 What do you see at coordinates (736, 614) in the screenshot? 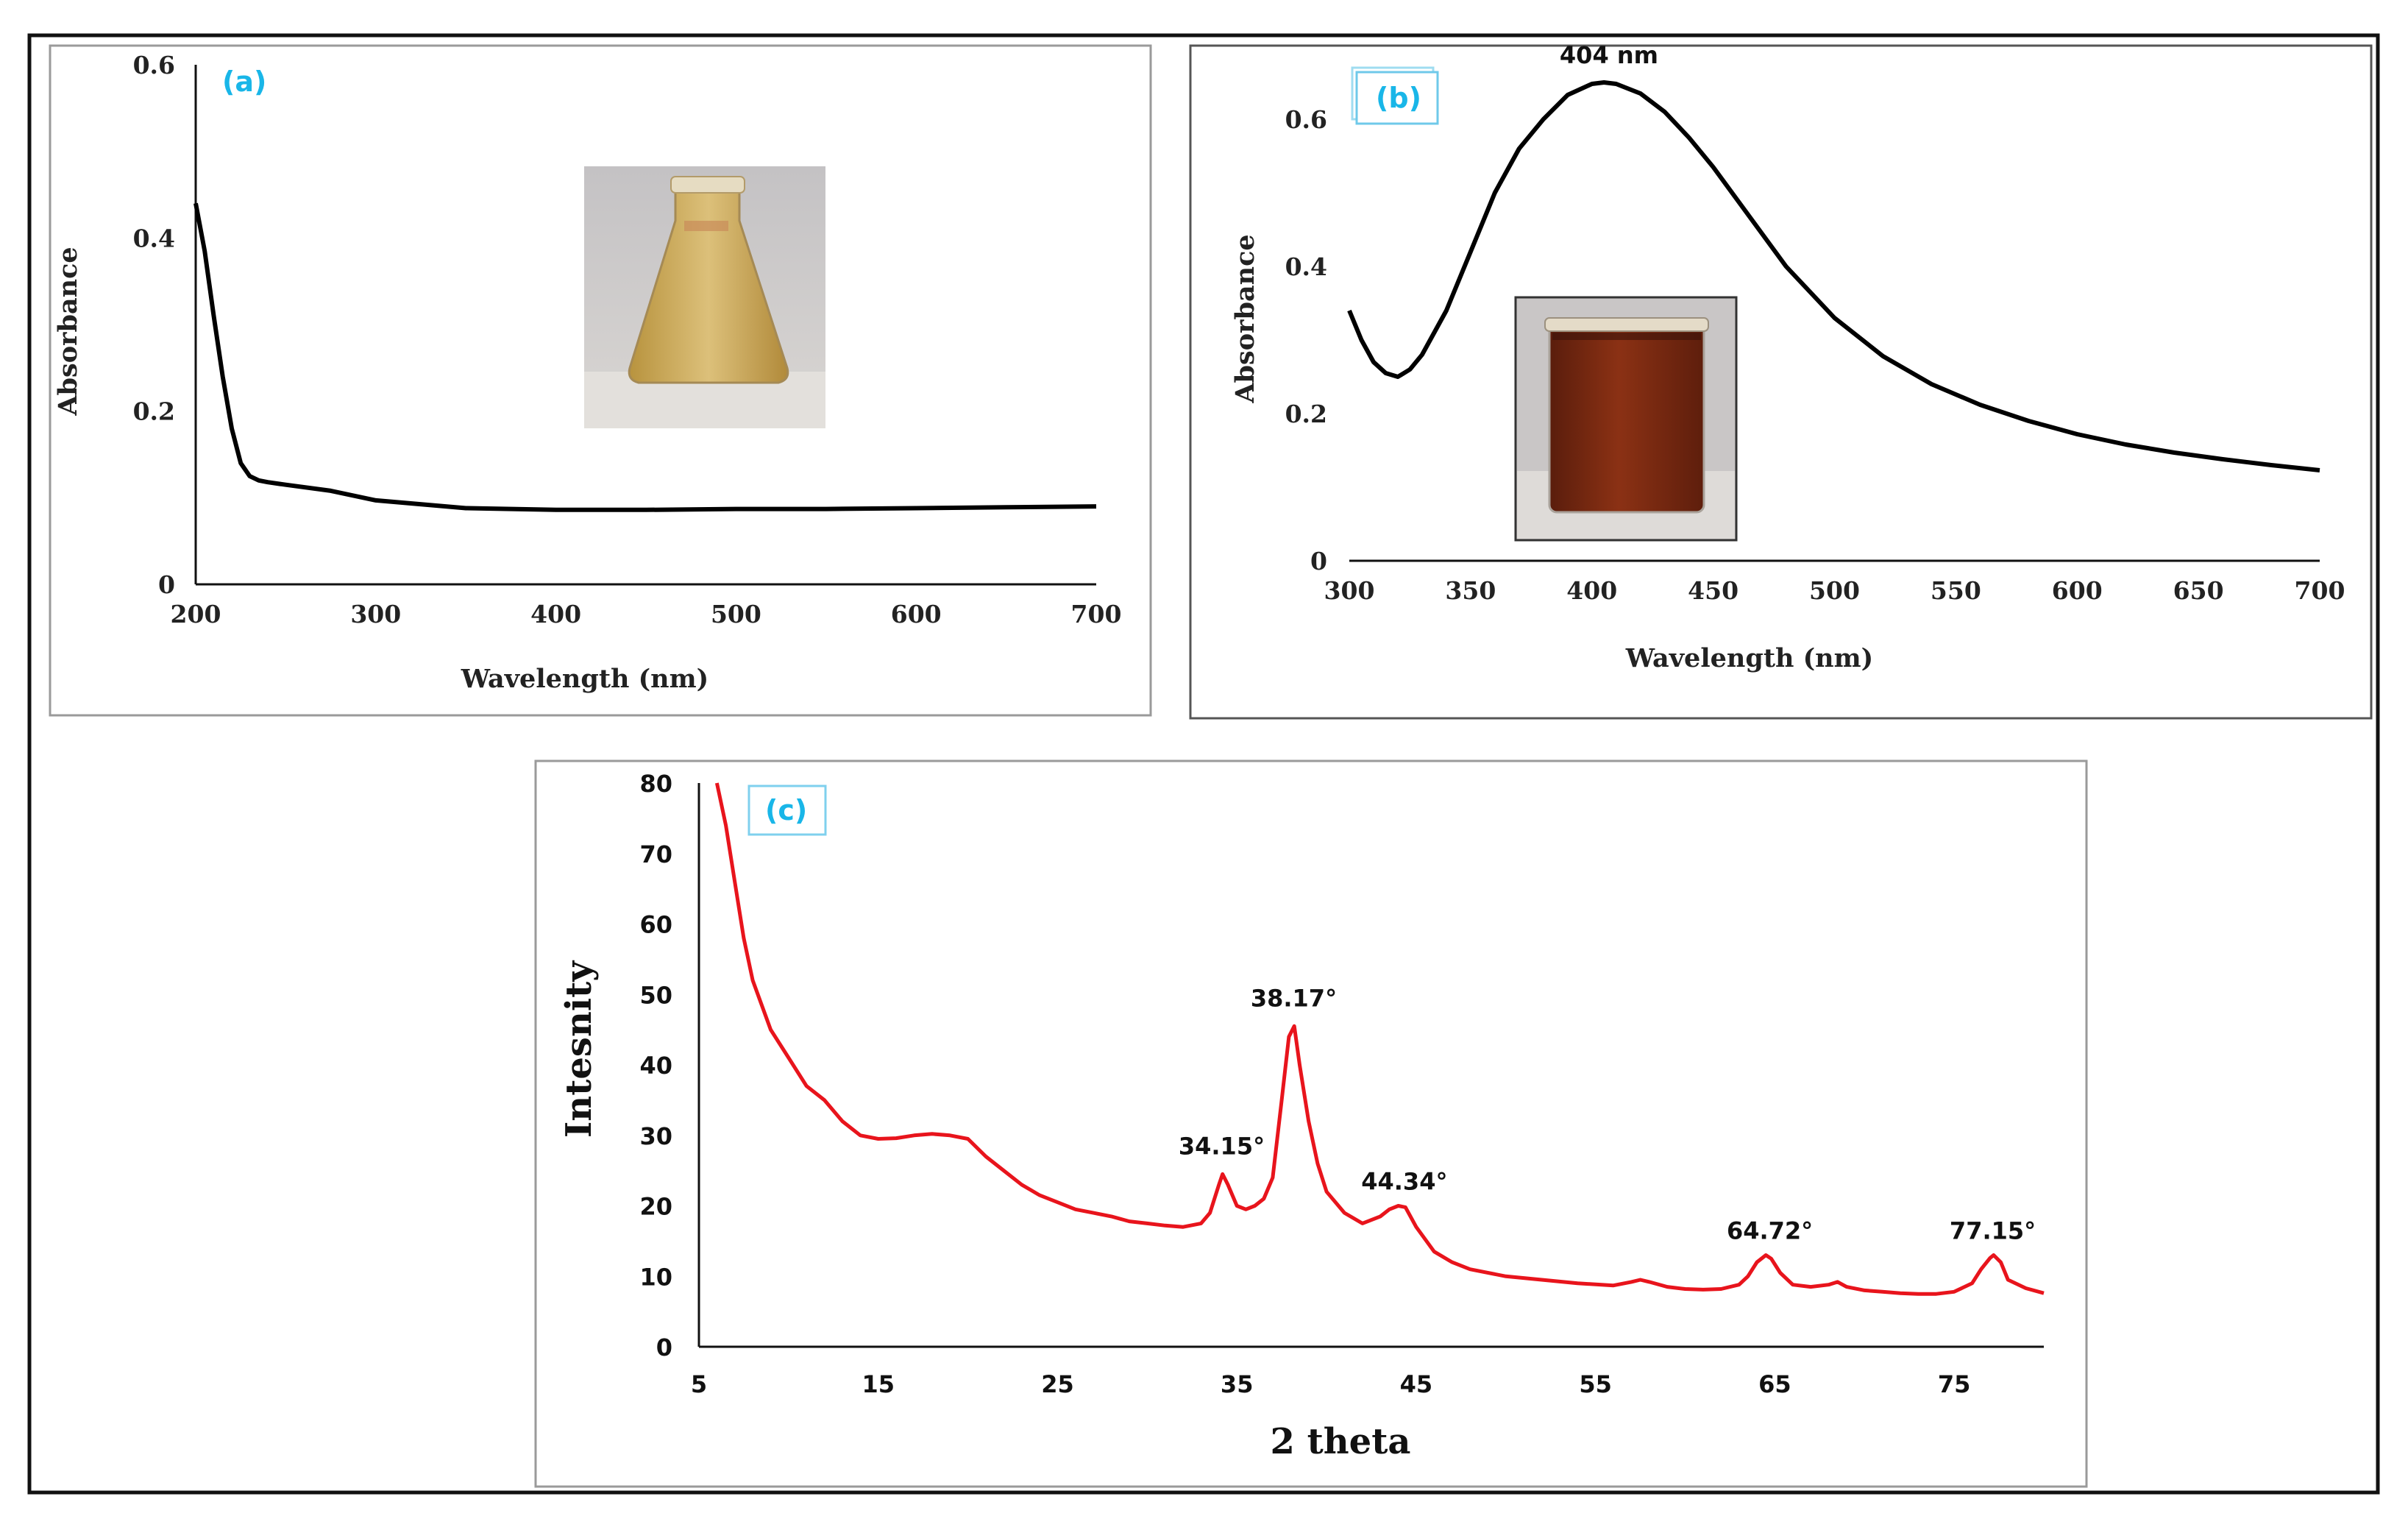
I see `panel-a-x-tick-label: 500` at bounding box center [736, 614].